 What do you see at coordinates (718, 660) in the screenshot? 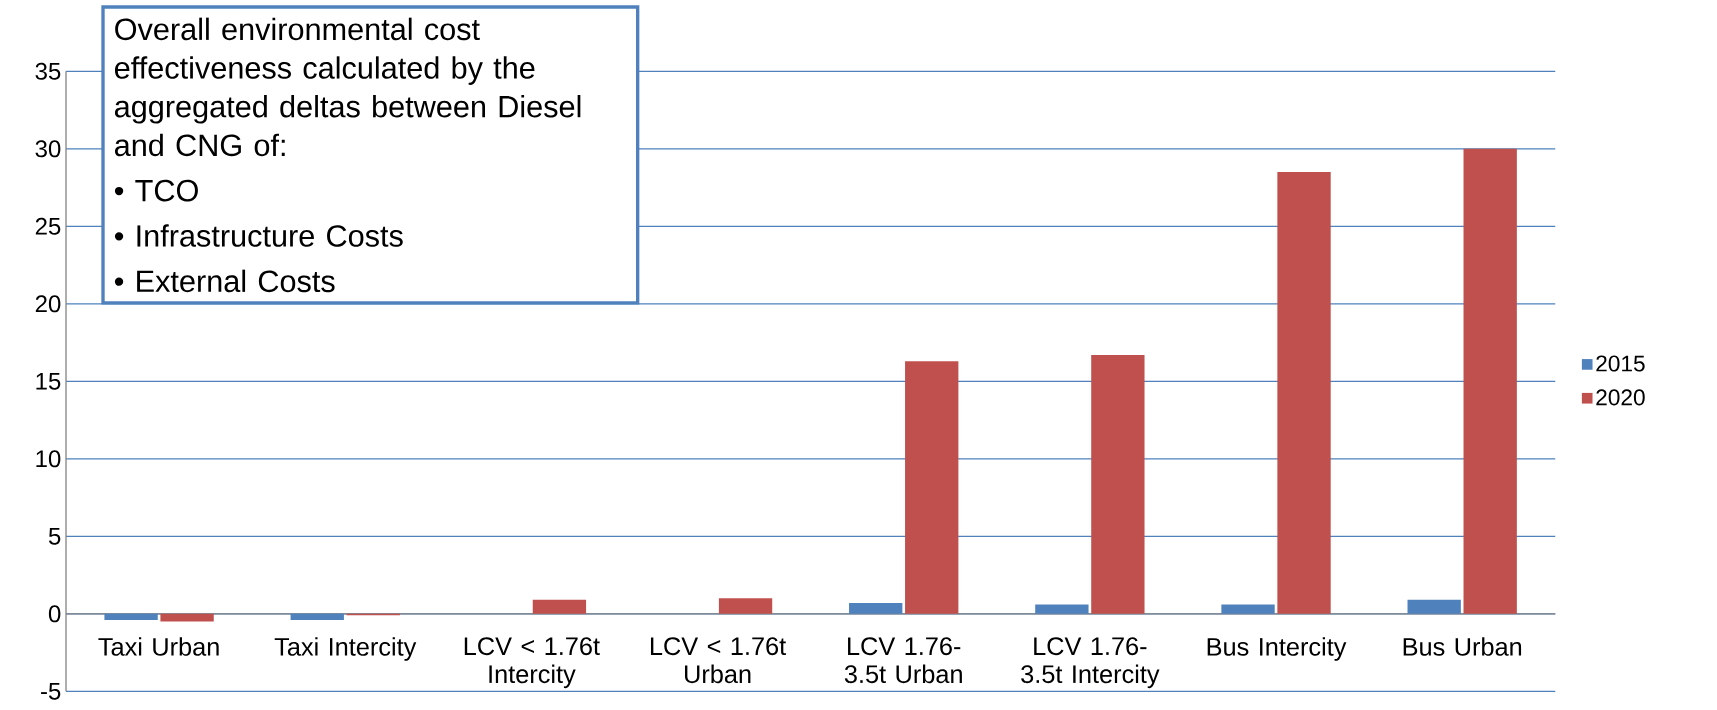
I see `x-tick-label: LCV < 1.76t Urban` at bounding box center [718, 660].